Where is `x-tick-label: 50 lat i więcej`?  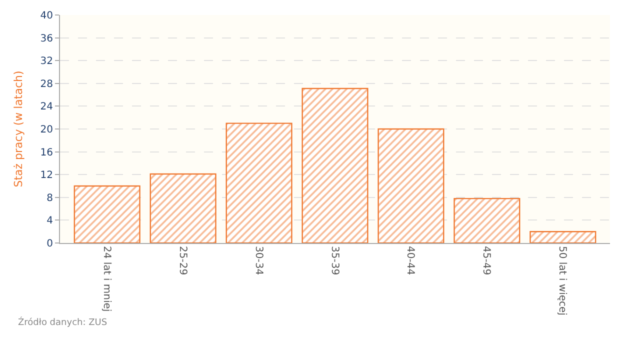
x-tick-label: 50 lat i więcej is located at coordinates (562, 281).